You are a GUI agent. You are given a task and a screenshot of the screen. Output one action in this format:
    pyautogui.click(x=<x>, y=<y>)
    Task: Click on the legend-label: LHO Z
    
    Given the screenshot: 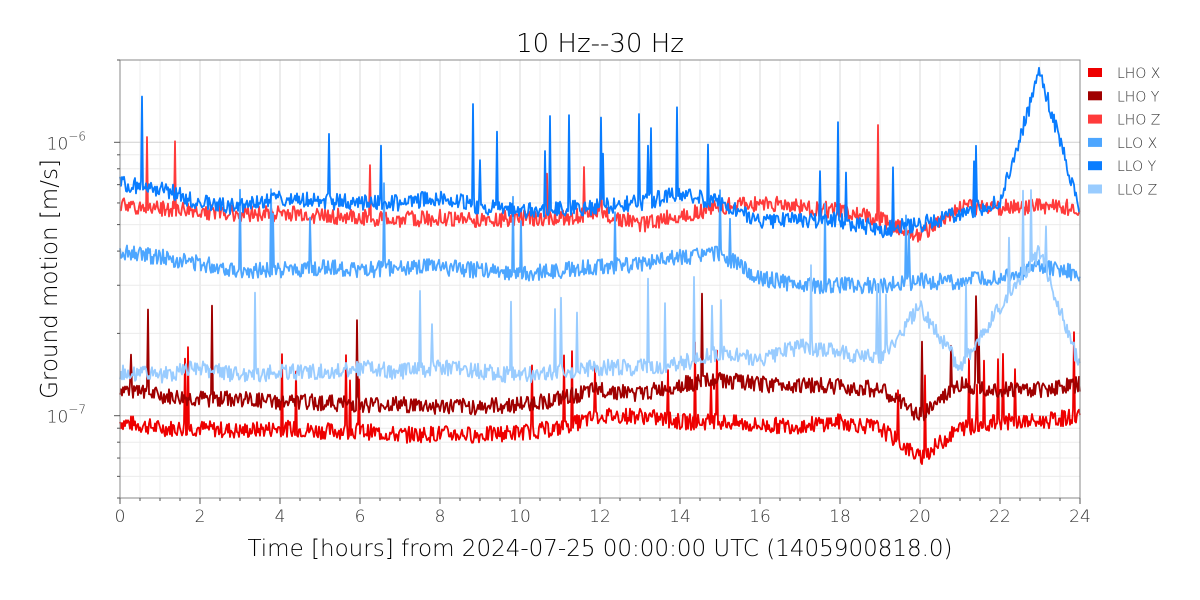 What is the action you would take?
    pyautogui.click(x=1138, y=121)
    